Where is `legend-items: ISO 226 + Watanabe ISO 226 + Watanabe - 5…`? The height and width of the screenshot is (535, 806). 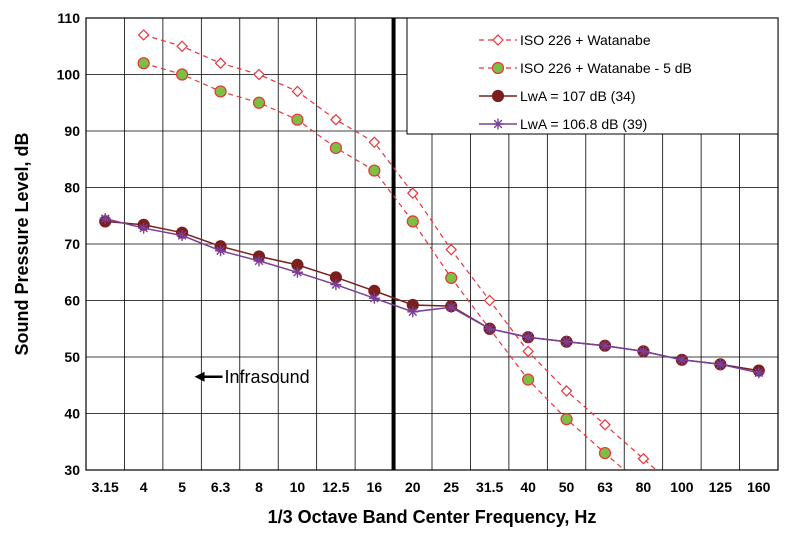 legend-items: ISO 226 + Watanabe ISO 226 + Watanabe - 5… is located at coordinates (585, 82).